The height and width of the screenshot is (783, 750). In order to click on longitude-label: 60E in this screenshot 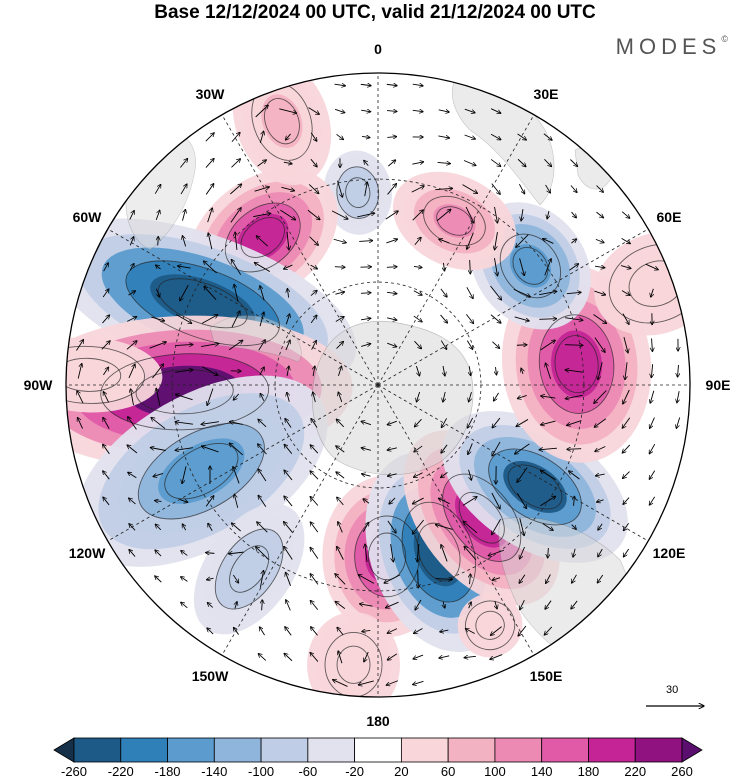, I will do `click(669, 217)`.